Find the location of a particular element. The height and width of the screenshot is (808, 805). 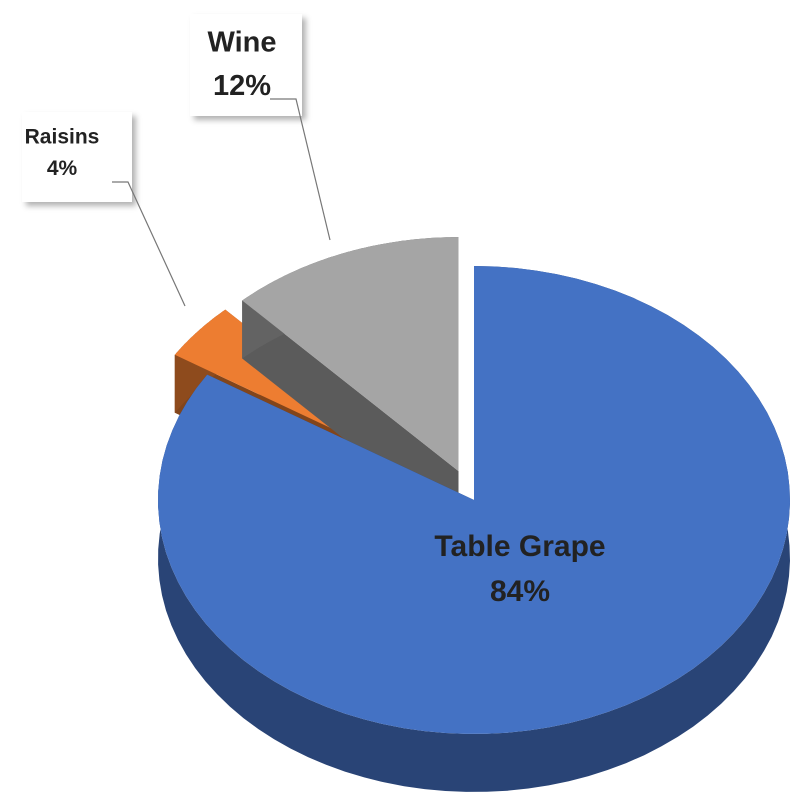

label-box is located at coordinates (77, 157).